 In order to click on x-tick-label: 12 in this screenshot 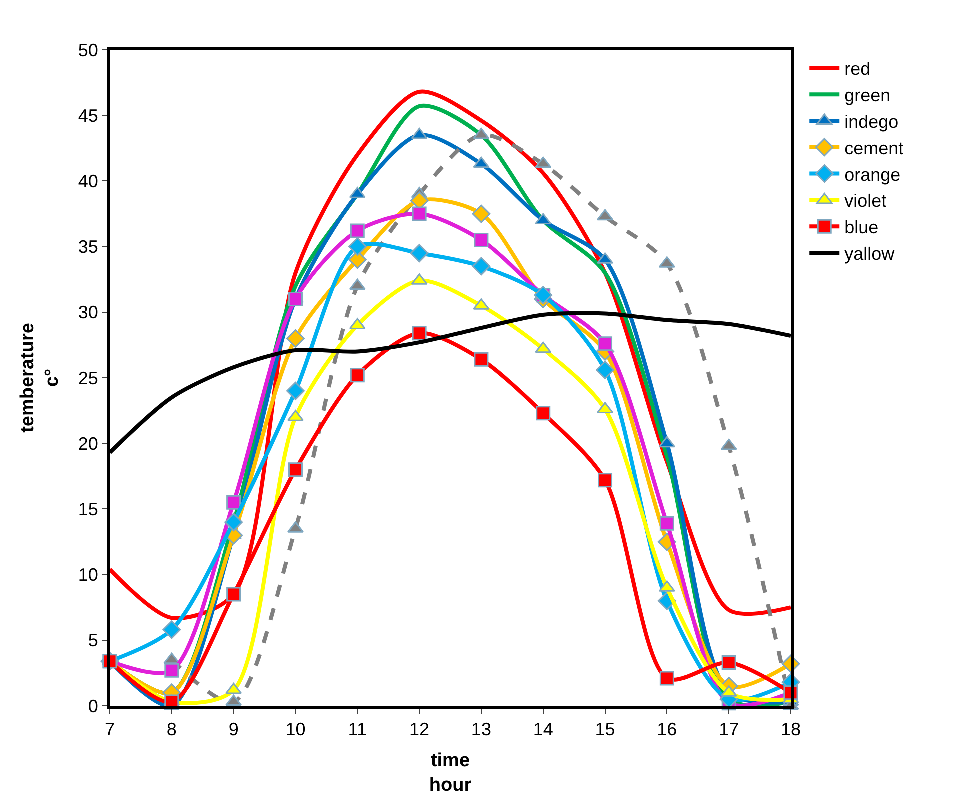, I will do `click(420, 730)`.